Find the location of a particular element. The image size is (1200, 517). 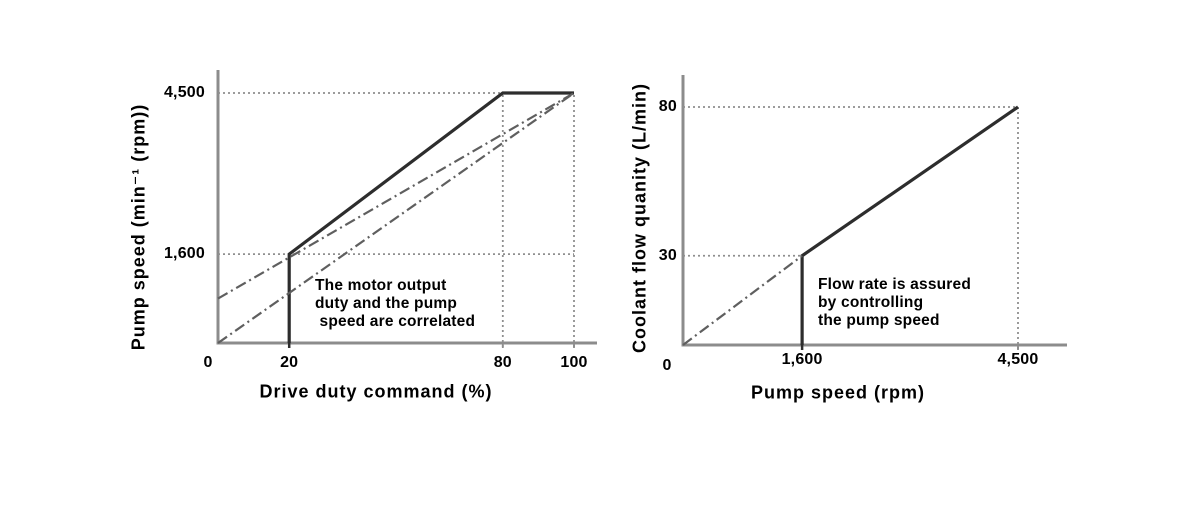

x-tick-label: 4,500 is located at coordinates (1018, 359).